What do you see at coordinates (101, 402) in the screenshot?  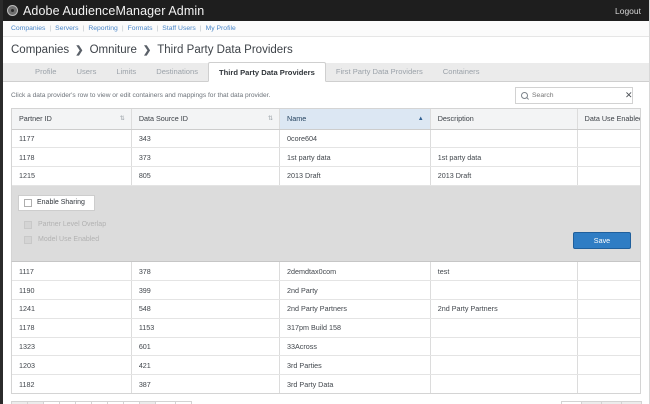 I see `pagination: « 1 2 3 4 5 6 7 ... 147 »` at bounding box center [101, 402].